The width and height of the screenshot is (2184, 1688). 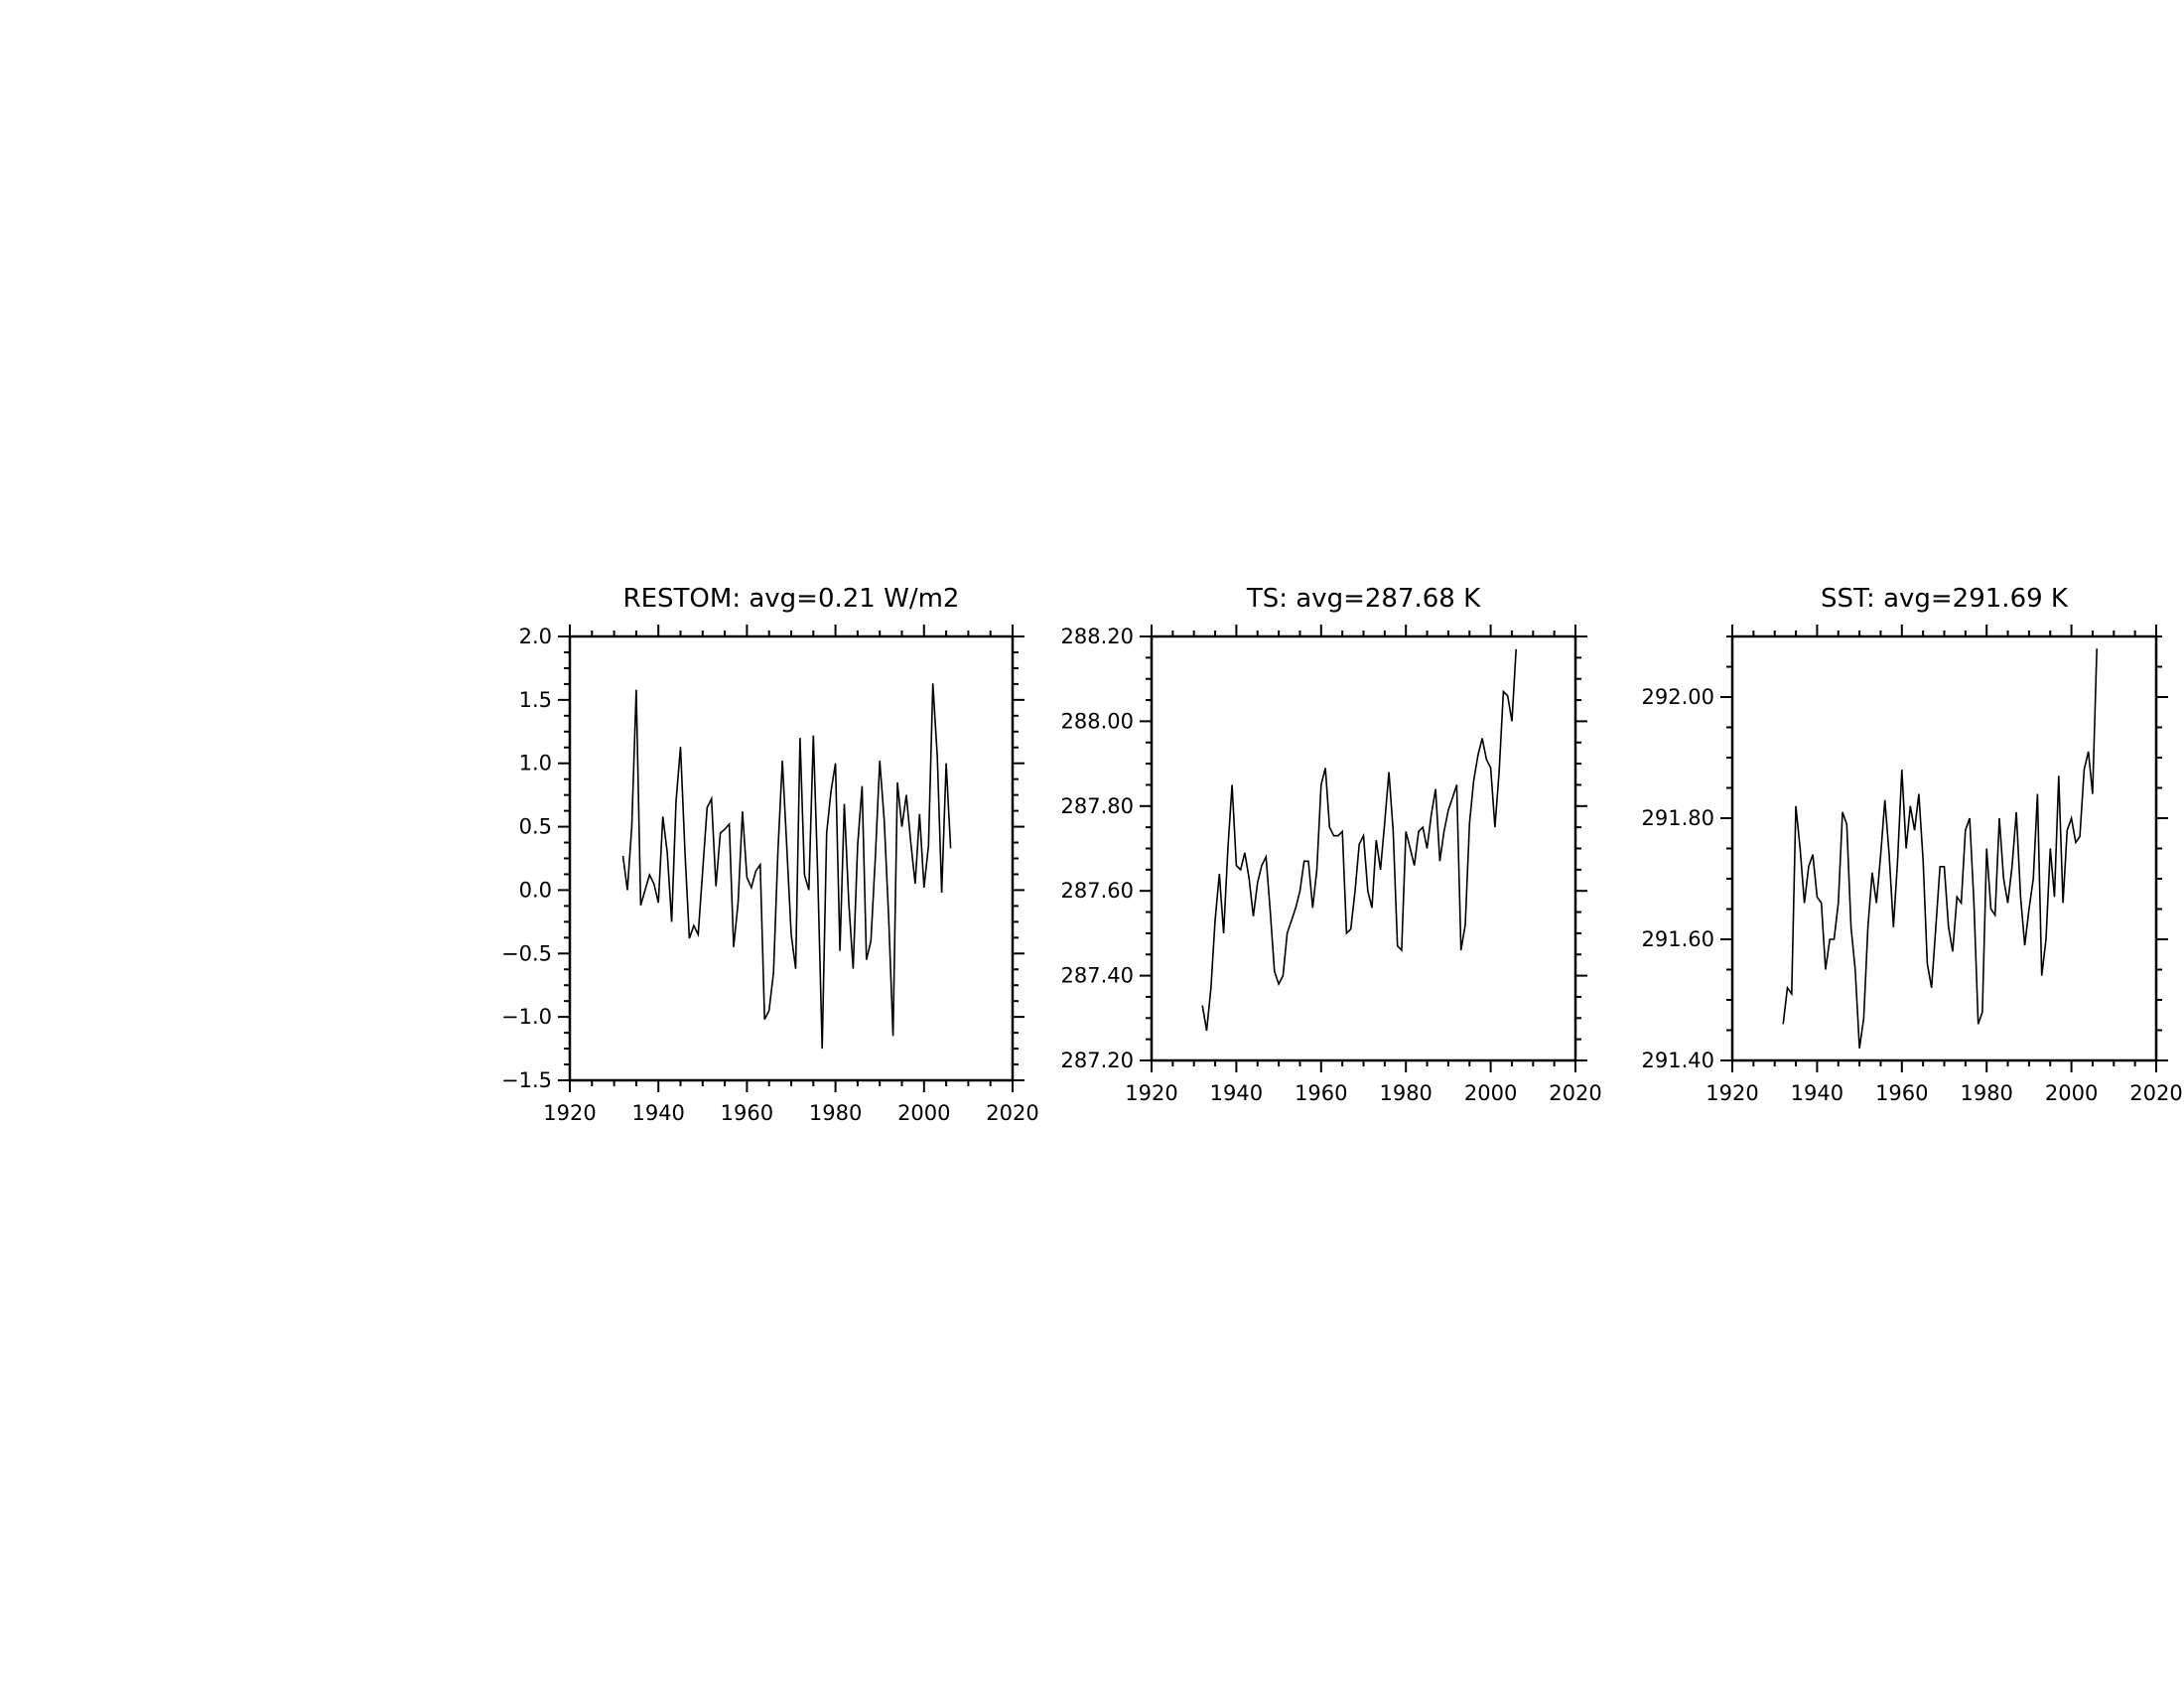 What do you see at coordinates (1678, 1060) in the screenshot?
I see `sst-y-tick-label: 291.40` at bounding box center [1678, 1060].